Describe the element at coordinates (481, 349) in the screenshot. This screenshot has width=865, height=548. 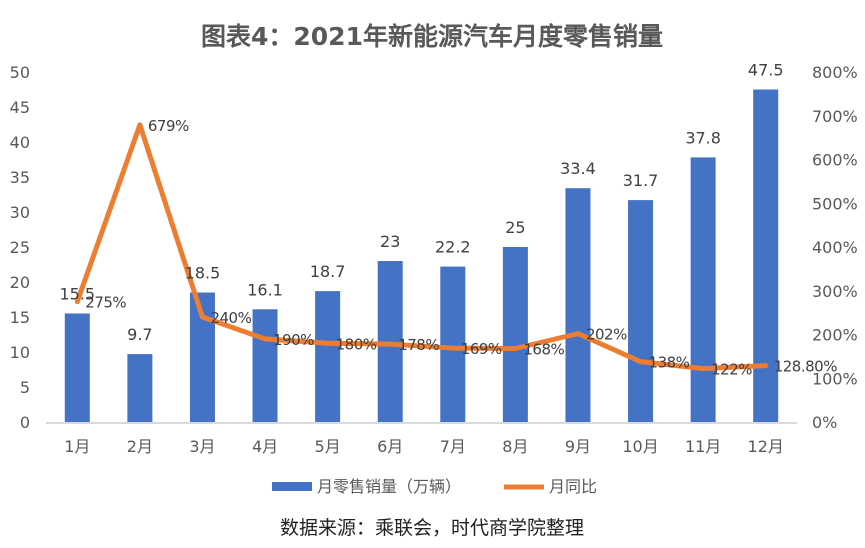
I see `line-data-label: 169%` at that location.